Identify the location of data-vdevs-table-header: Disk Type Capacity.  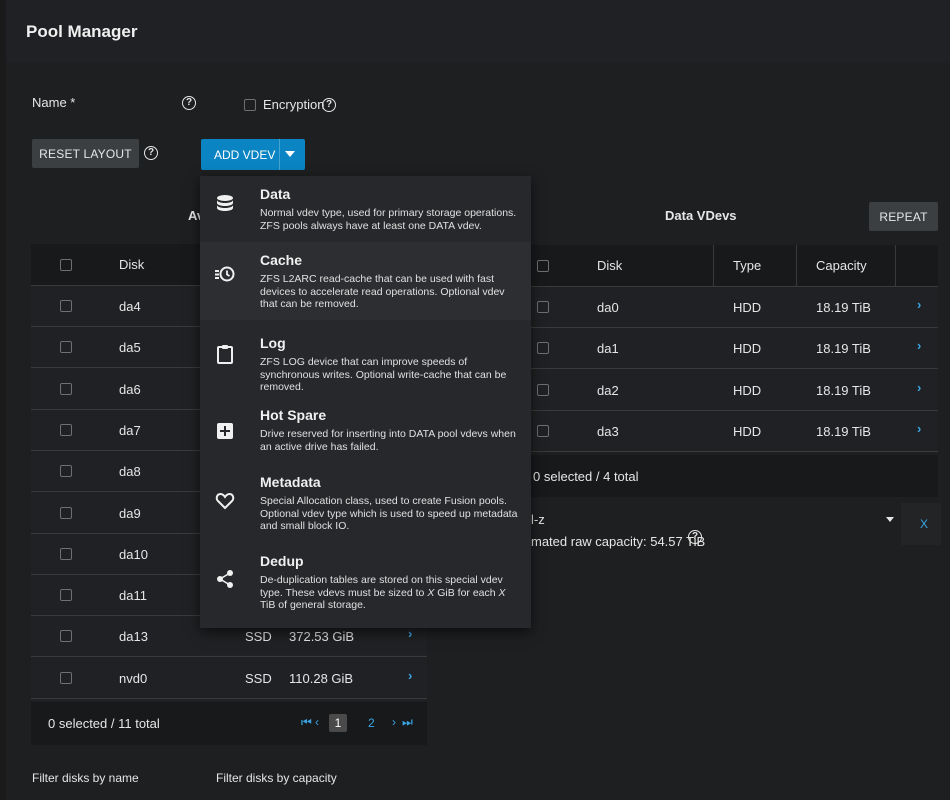
(728, 266).